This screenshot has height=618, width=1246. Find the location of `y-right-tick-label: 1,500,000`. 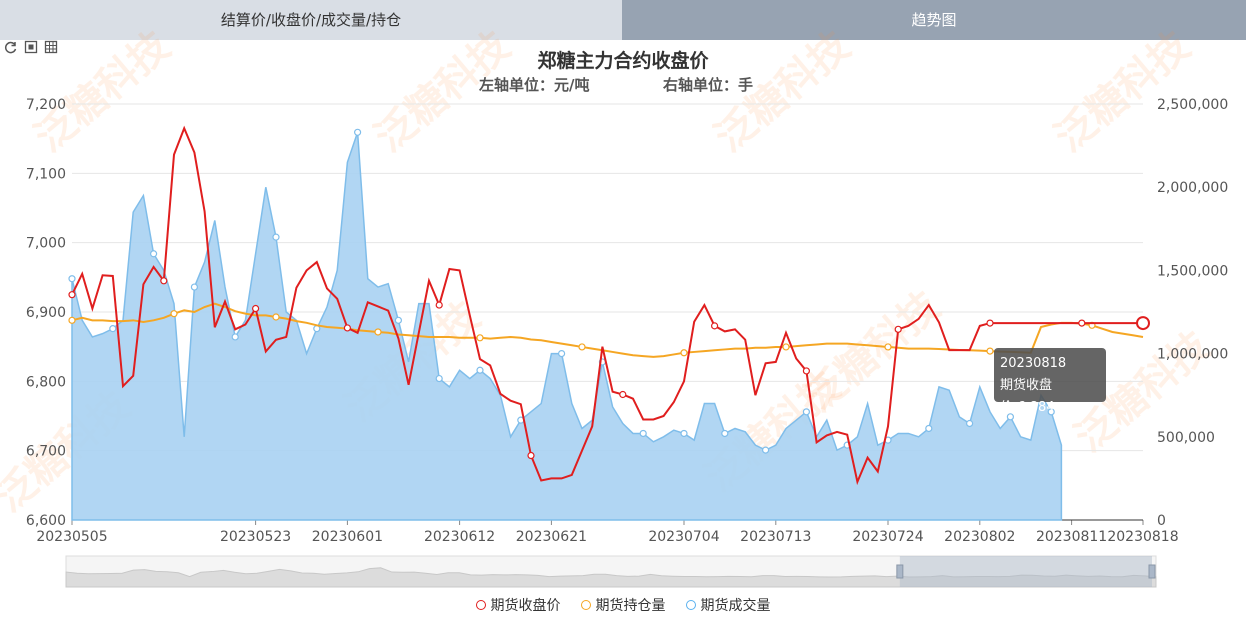

y-right-tick-label: 1,500,000 is located at coordinates (1192, 271).